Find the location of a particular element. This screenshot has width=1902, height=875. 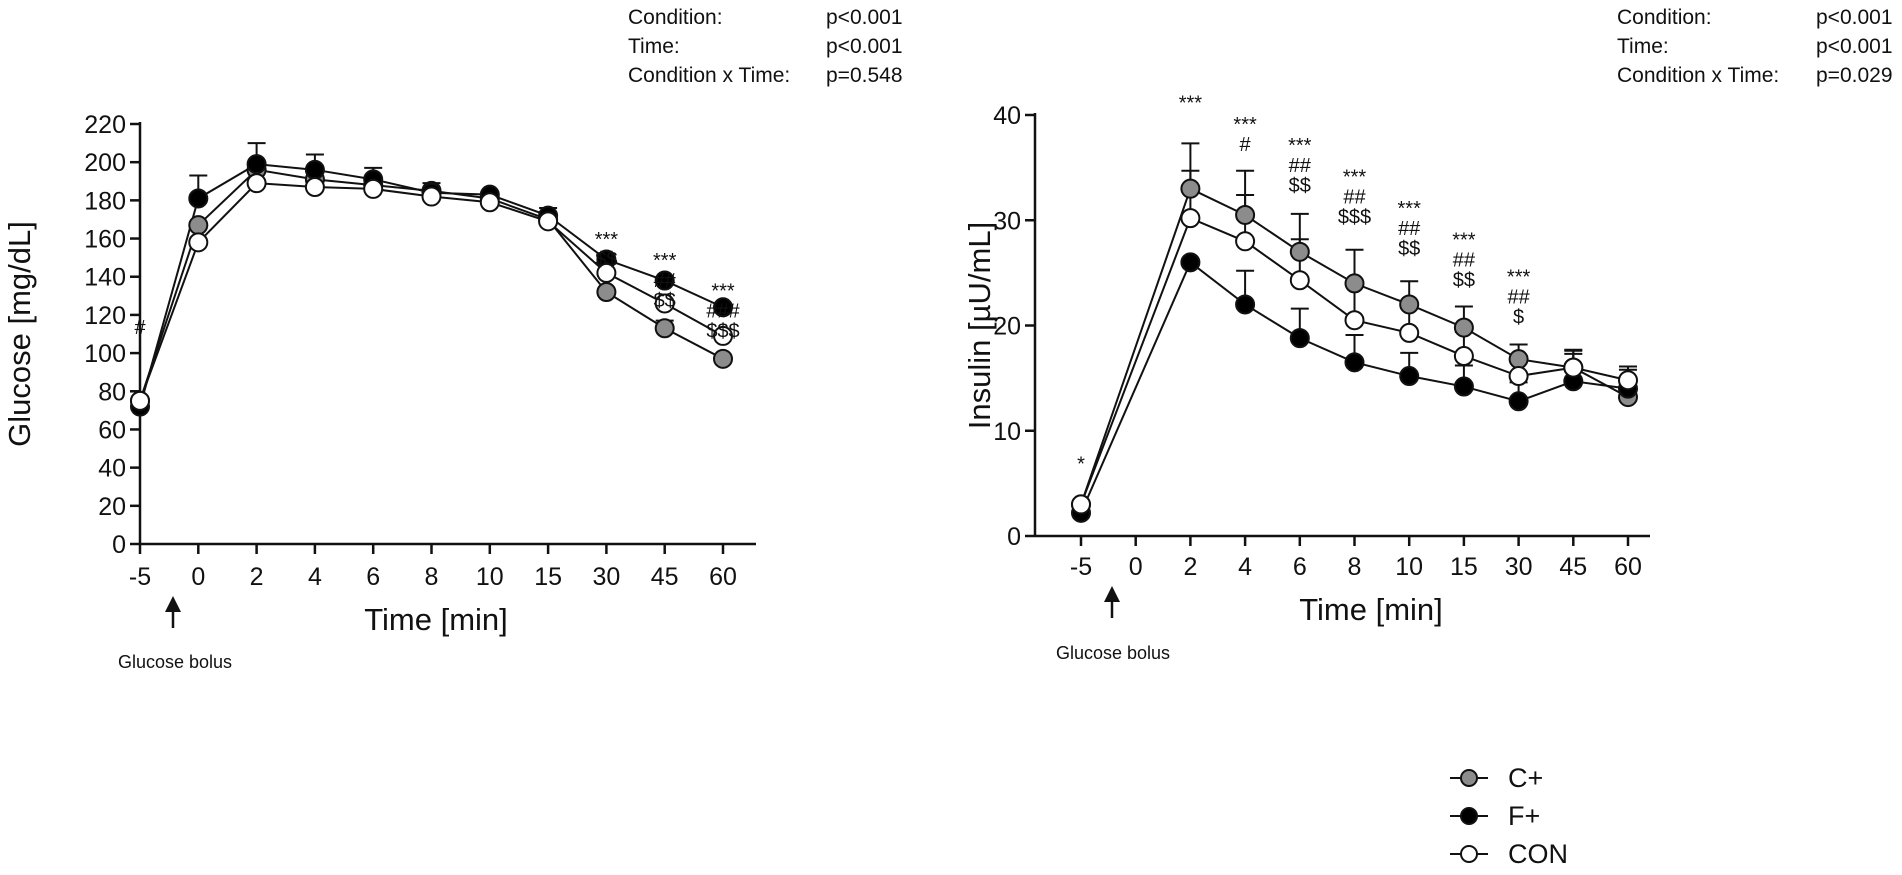

y-tick-label: 10 is located at coordinates (1007, 432).